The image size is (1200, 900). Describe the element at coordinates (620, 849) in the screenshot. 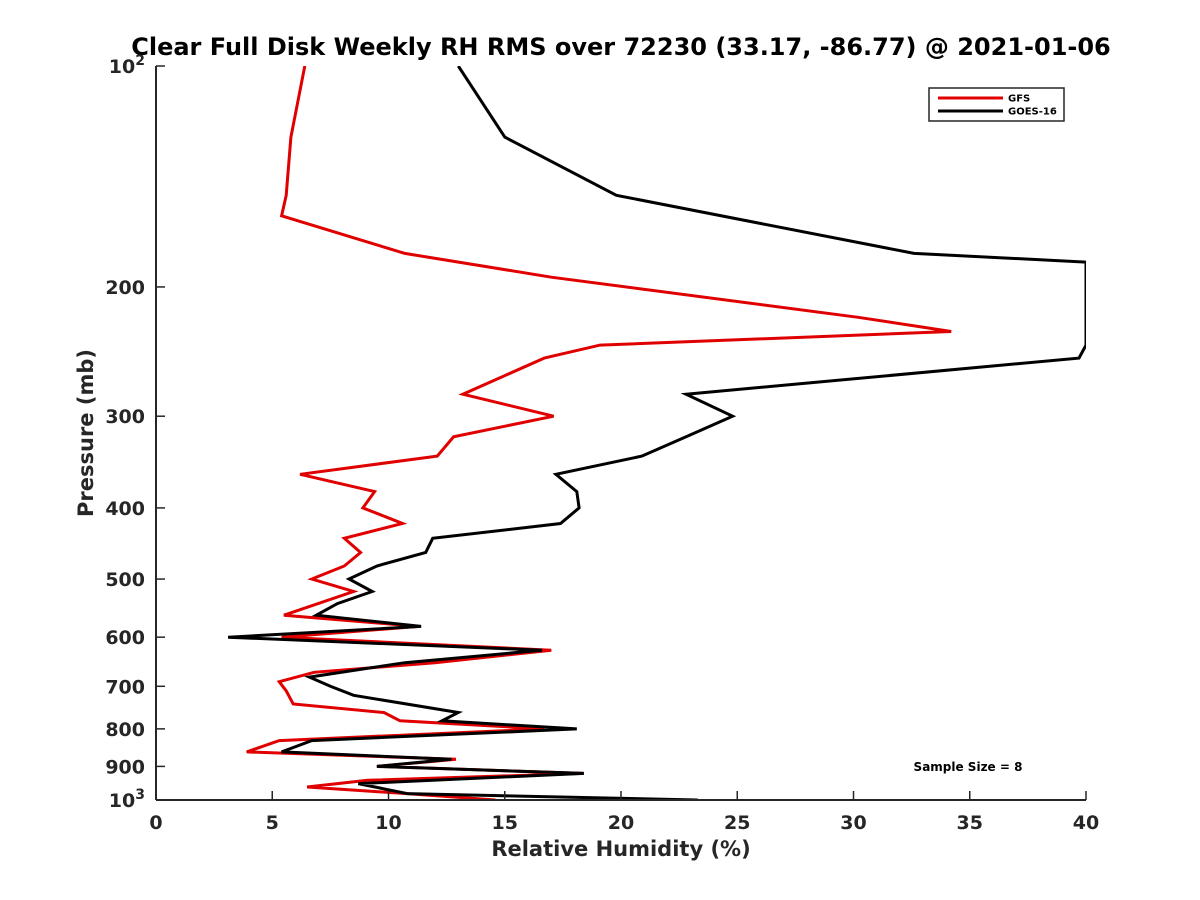

I see `x-axis-label: Relative Humidity (%)` at that location.